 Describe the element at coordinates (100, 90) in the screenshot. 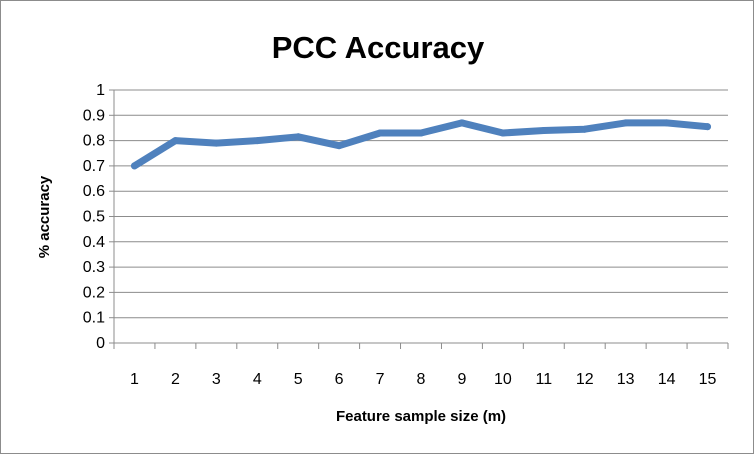

I see `y-tick-label: 1` at that location.